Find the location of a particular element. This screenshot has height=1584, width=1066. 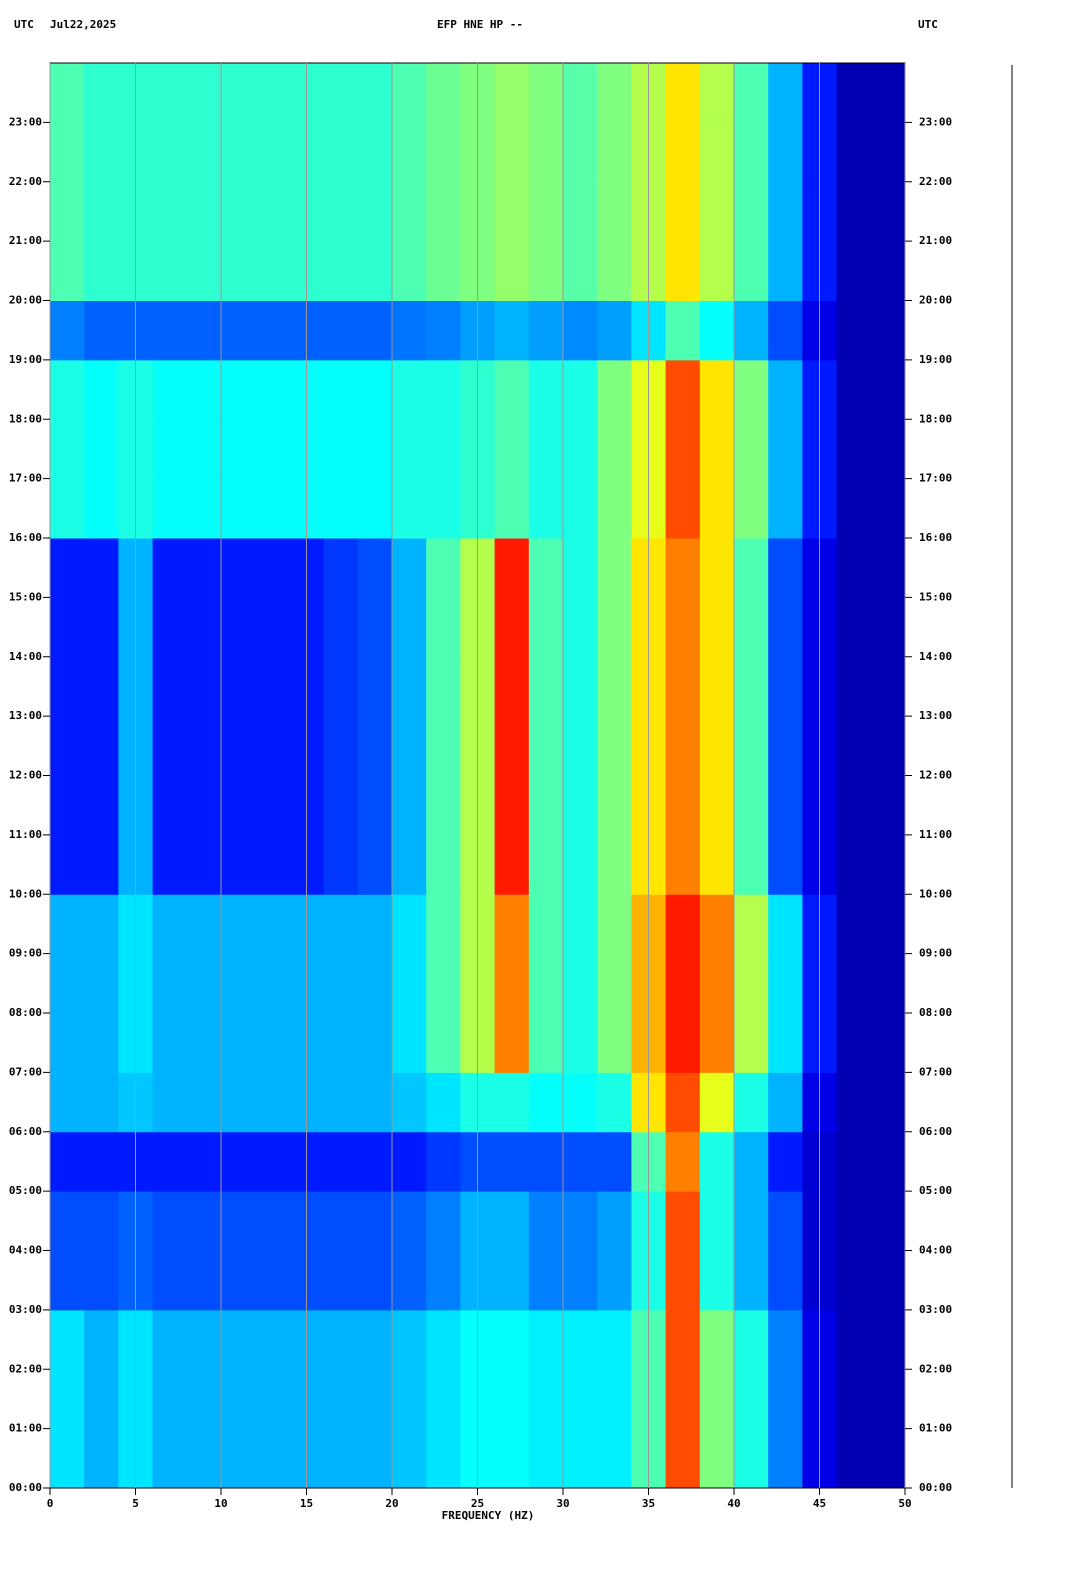

y-tick-label-right: 01:00 is located at coordinates (935, 1428).